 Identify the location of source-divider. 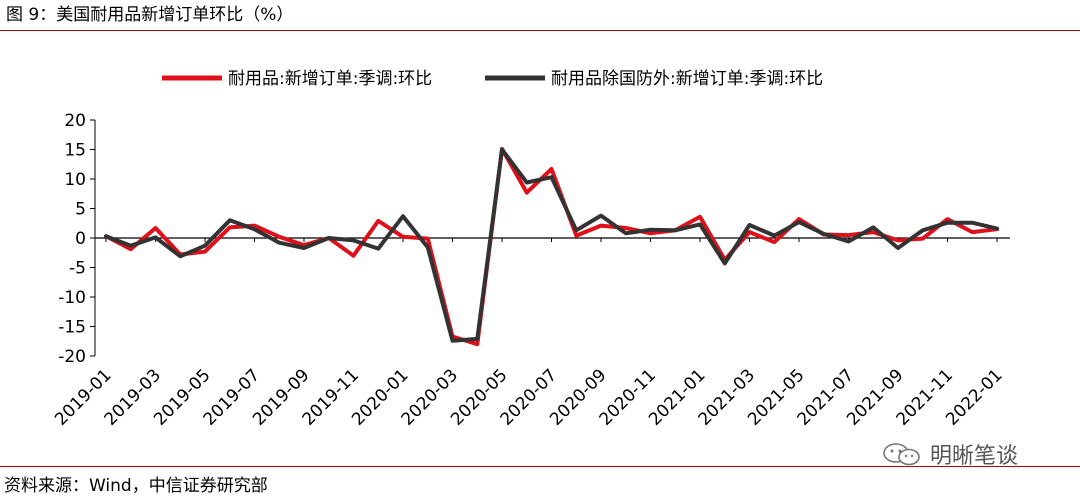
(540, 466).